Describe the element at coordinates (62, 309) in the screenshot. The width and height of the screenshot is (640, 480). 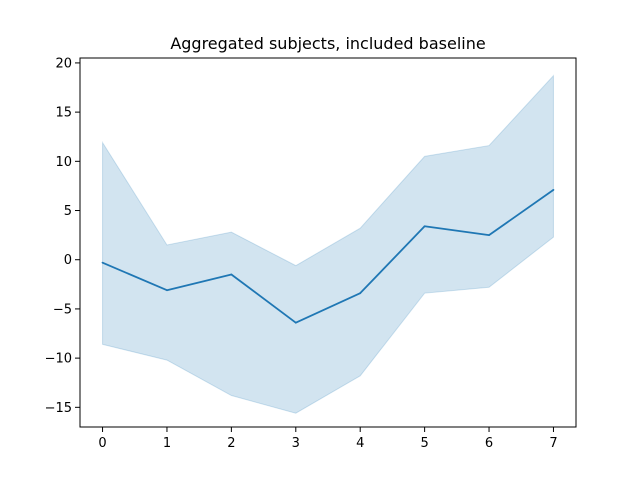
I see `y-tick-label: −5` at that location.